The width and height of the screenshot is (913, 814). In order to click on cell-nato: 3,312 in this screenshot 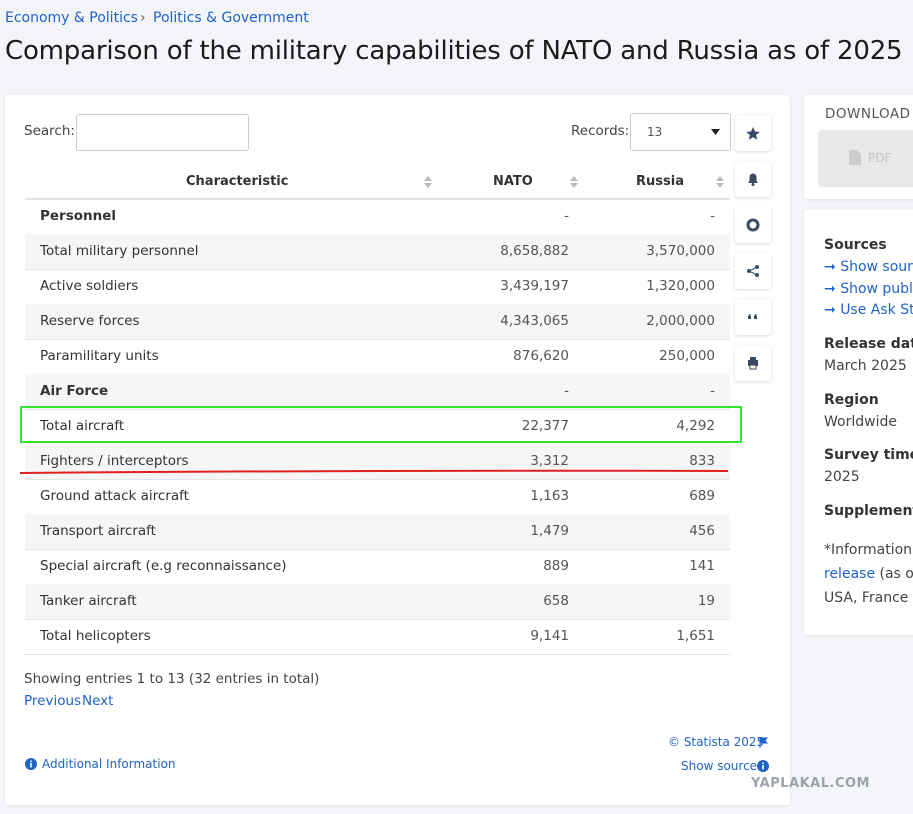, I will do `click(549, 461)`.